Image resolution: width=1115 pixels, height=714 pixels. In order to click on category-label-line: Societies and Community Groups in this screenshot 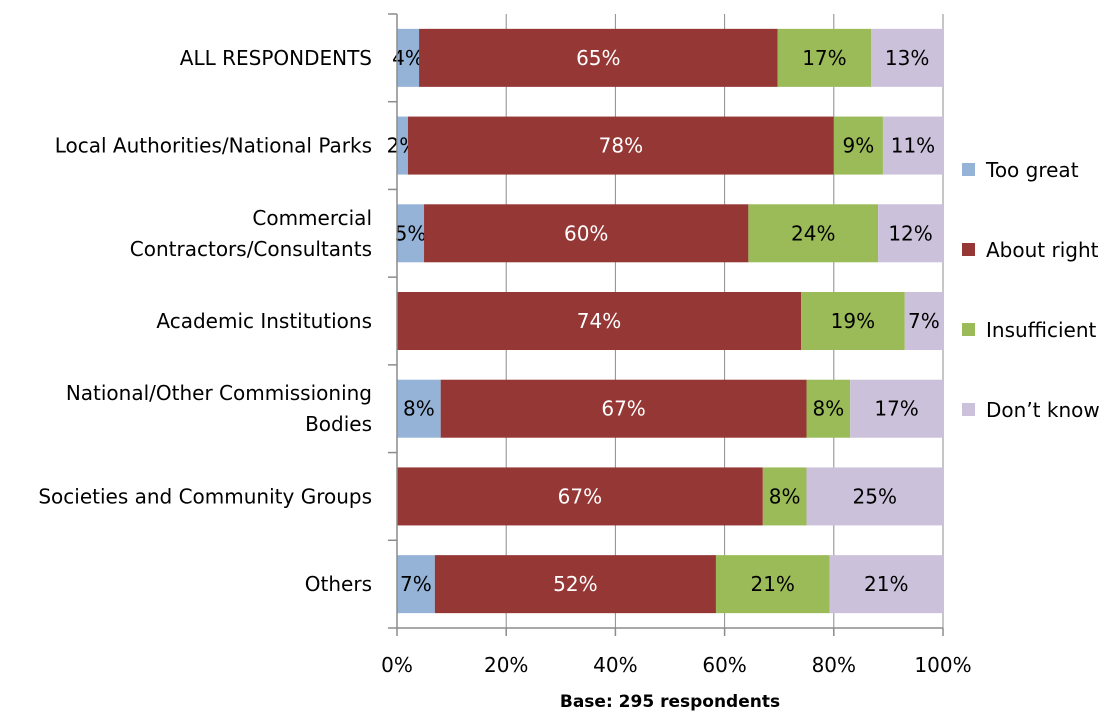, I will do `click(205, 496)`.